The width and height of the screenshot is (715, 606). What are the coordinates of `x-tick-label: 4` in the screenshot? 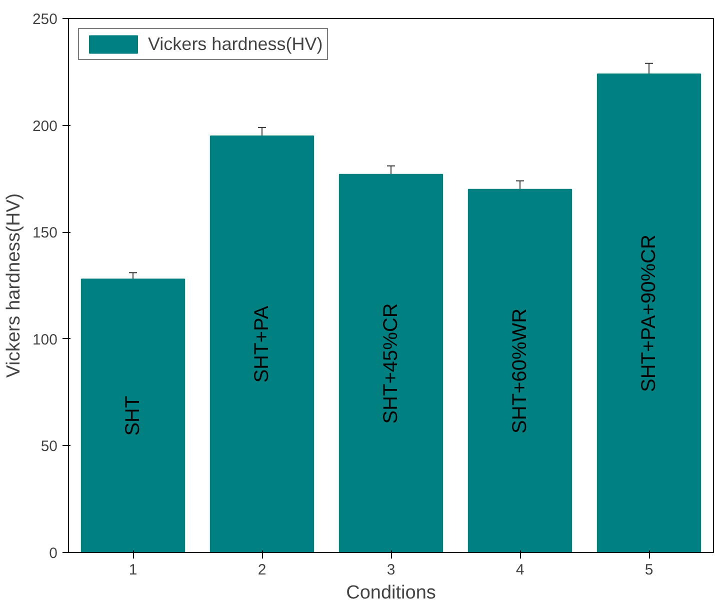 It's located at (520, 570).